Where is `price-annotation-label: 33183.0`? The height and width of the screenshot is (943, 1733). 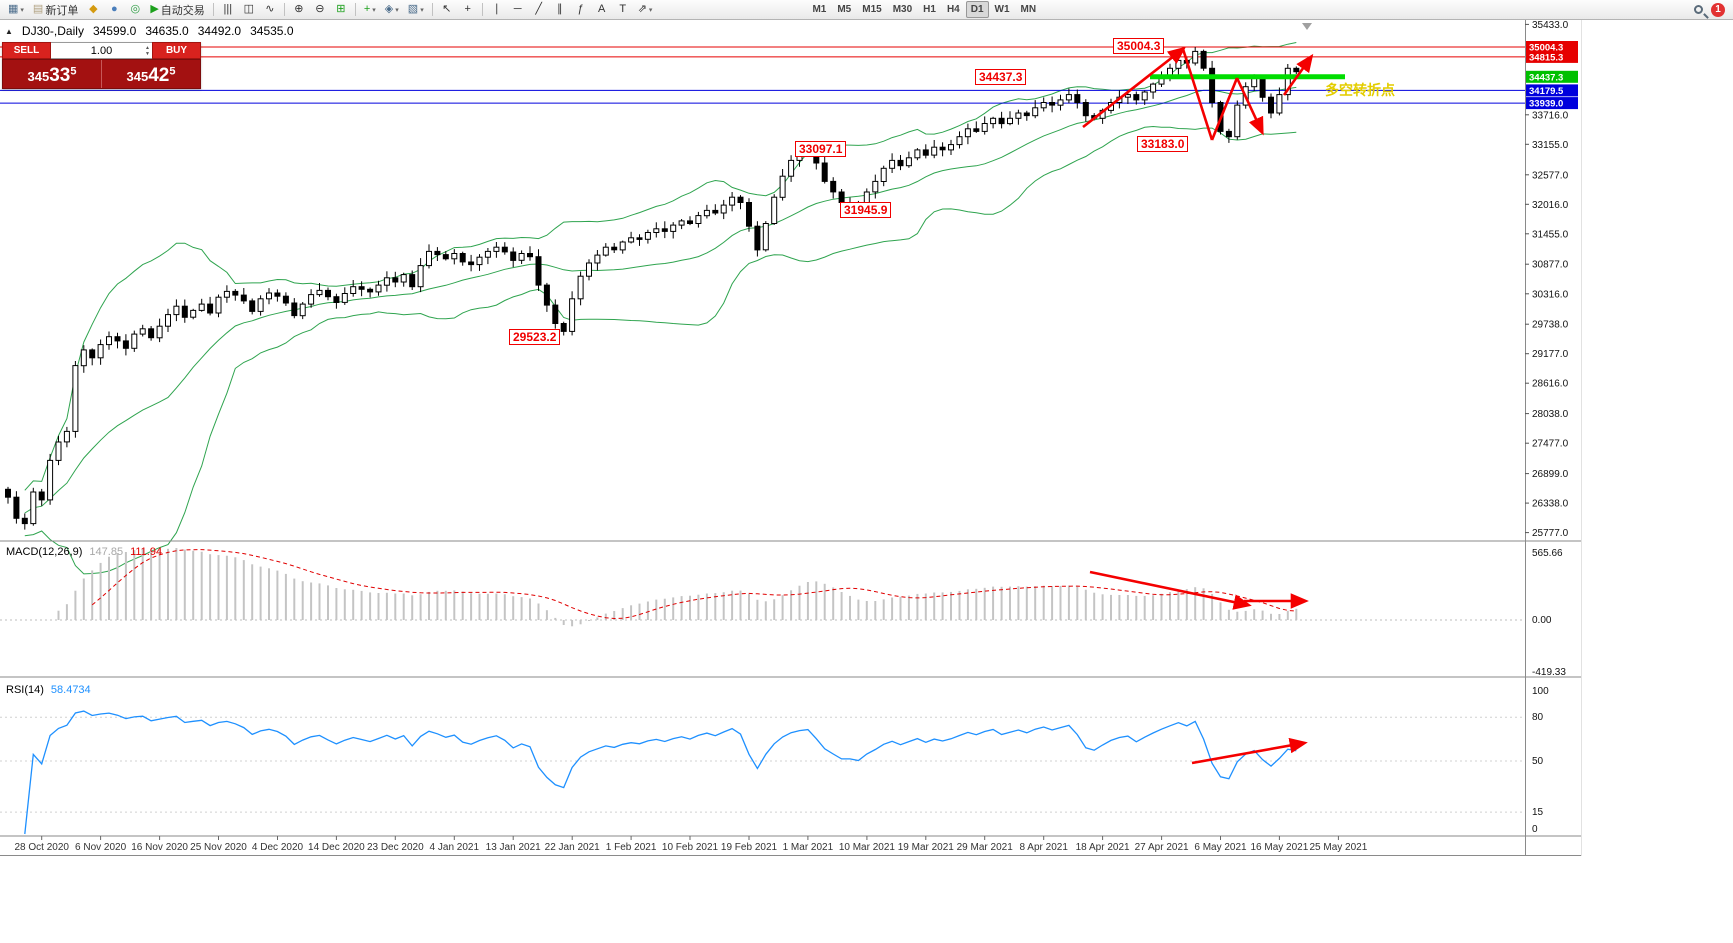
price-annotation-label: 33183.0 is located at coordinates (1163, 144).